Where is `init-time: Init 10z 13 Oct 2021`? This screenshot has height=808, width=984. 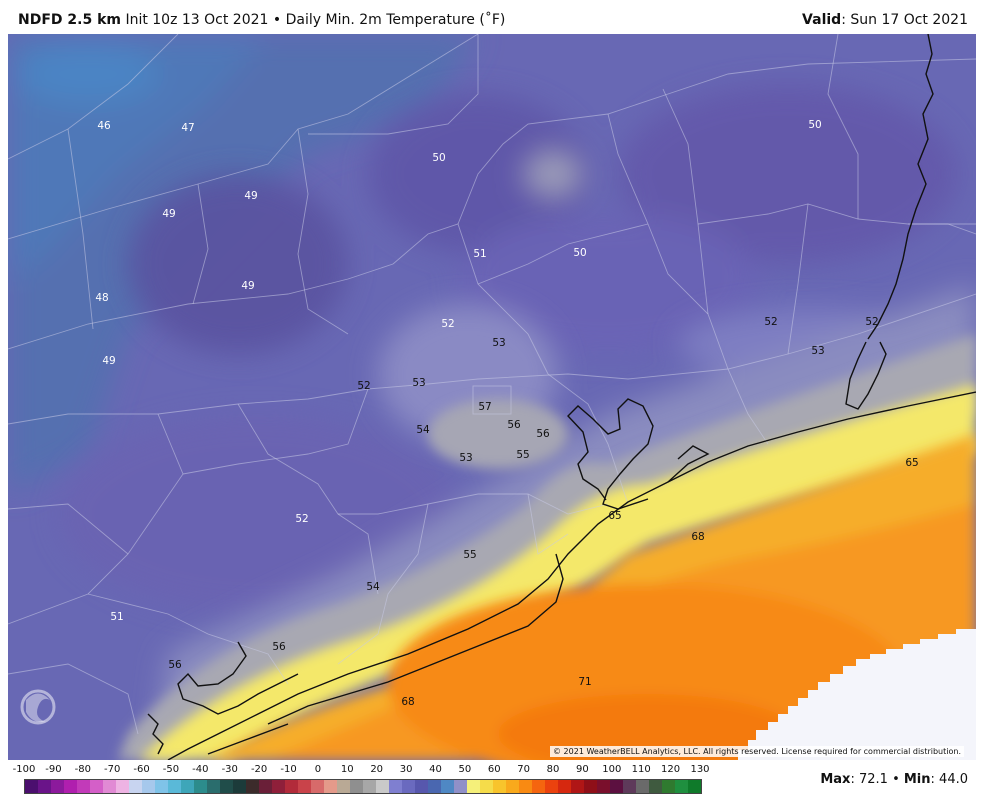 init-time: Init 10z 13 Oct 2021 is located at coordinates (197, 20).